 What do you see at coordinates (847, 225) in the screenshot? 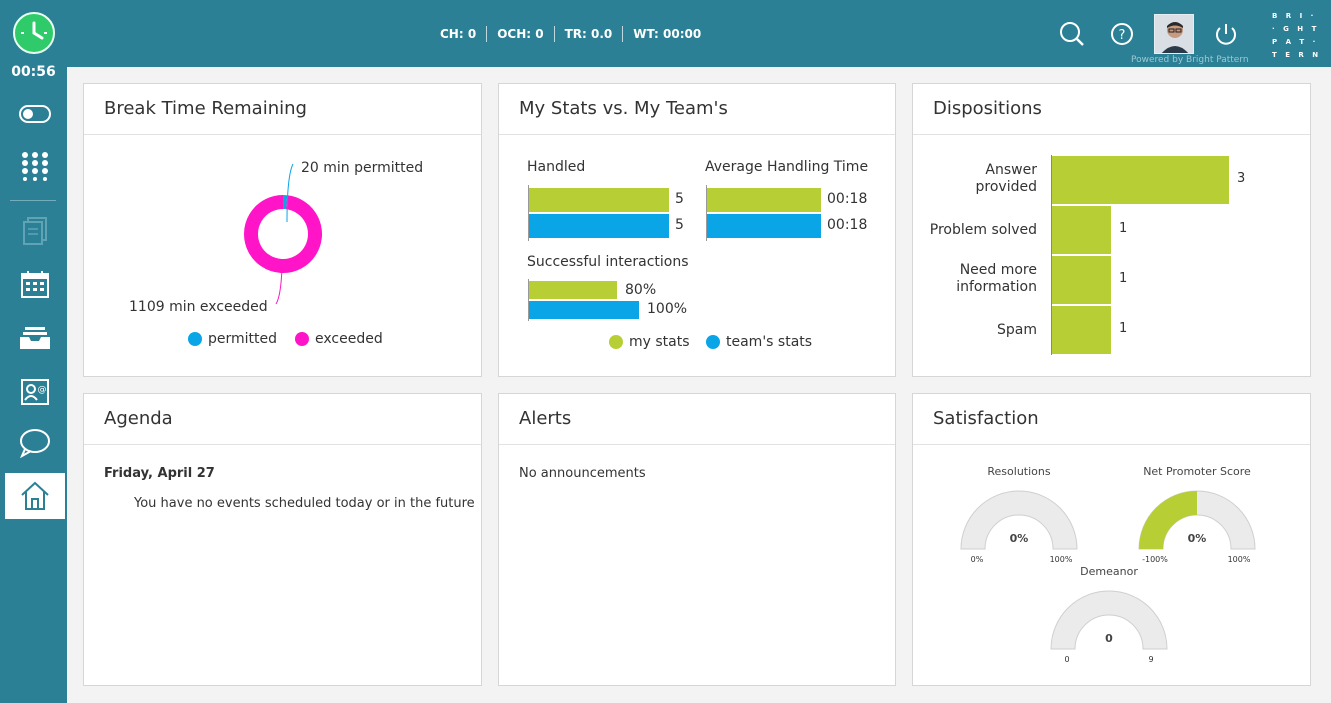
I see `aht-team-value: 00:18` at bounding box center [847, 225].